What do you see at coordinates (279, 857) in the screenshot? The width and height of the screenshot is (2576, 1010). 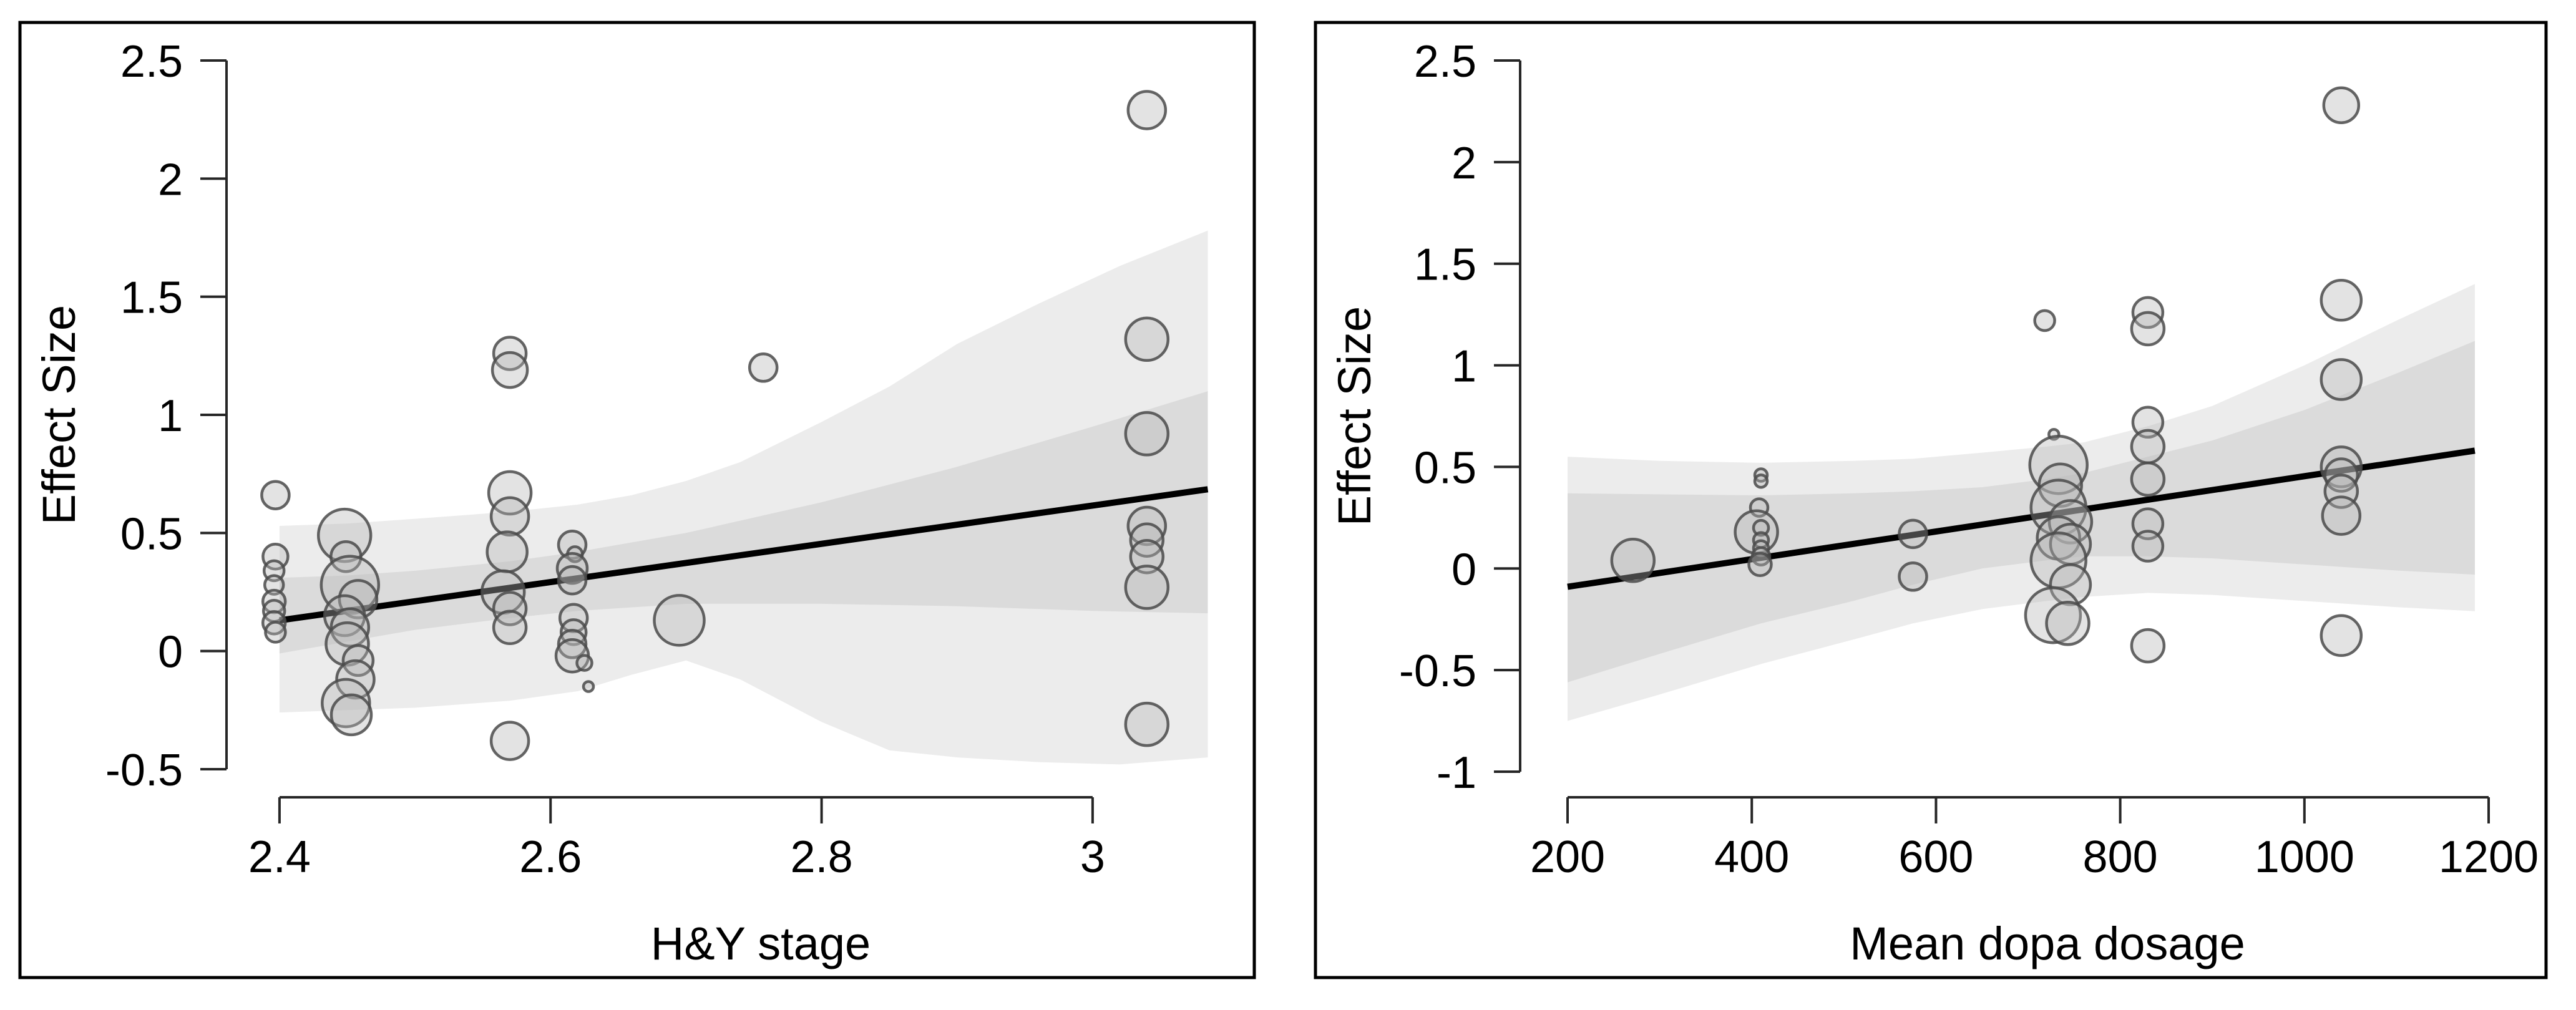 I see `x-tick-label: 2.4` at bounding box center [279, 857].